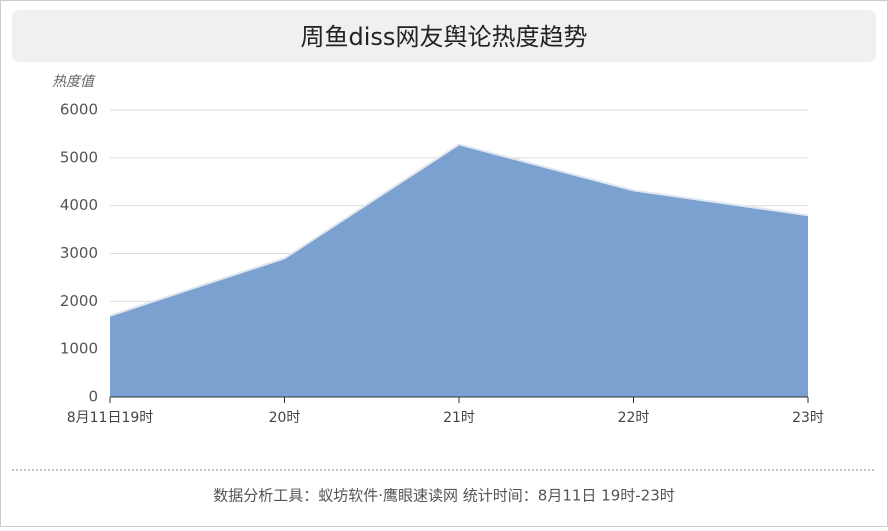  I want to click on y-axis-label: 热度值, so click(74, 82).